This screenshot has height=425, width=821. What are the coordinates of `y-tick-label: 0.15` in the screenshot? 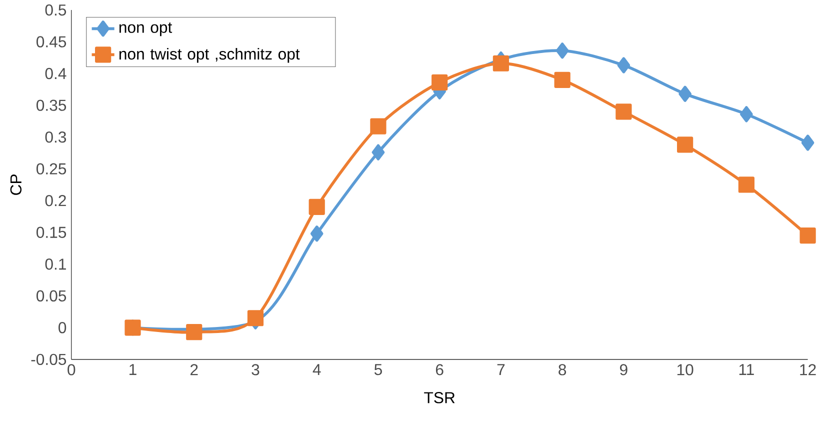 It's located at (51, 232).